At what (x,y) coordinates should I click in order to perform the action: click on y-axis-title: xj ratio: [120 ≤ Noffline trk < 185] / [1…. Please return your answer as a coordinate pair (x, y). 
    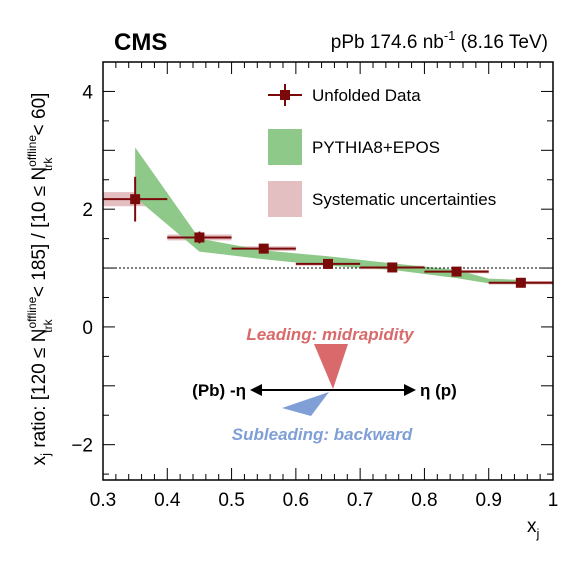
    Looking at the image, I should click on (40, 279).